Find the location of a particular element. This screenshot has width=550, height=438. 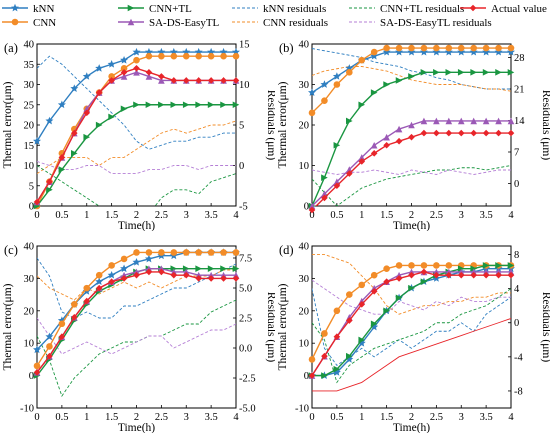

y2-tick-label: 21 is located at coordinates (519, 90).